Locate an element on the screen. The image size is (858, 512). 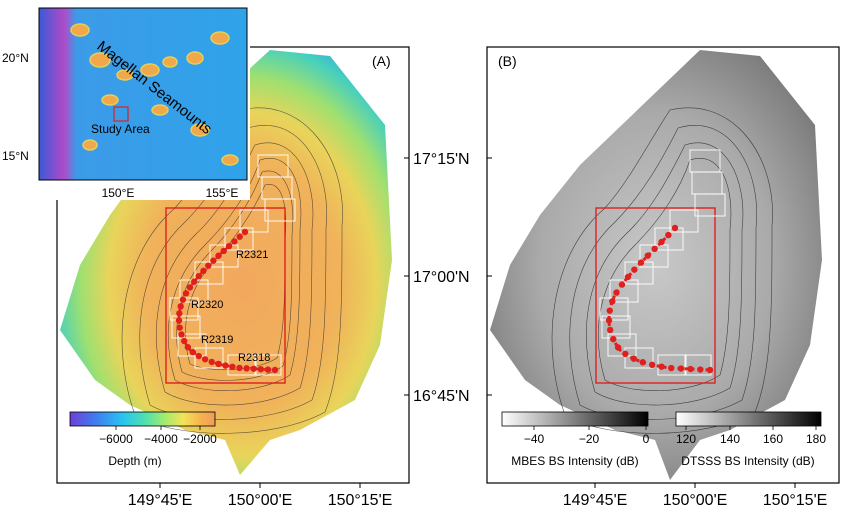
depth-colorbar is located at coordinates (142, 419).